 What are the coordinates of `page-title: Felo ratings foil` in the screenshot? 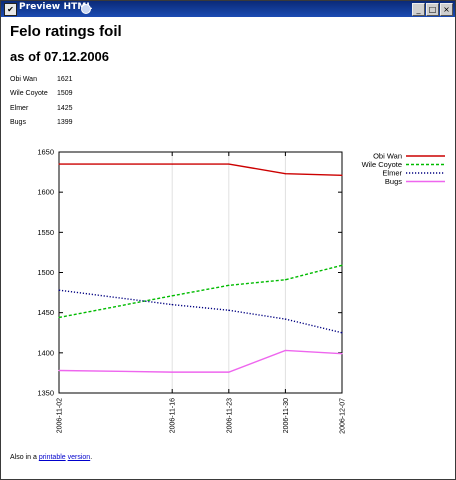 It's located at (66, 31).